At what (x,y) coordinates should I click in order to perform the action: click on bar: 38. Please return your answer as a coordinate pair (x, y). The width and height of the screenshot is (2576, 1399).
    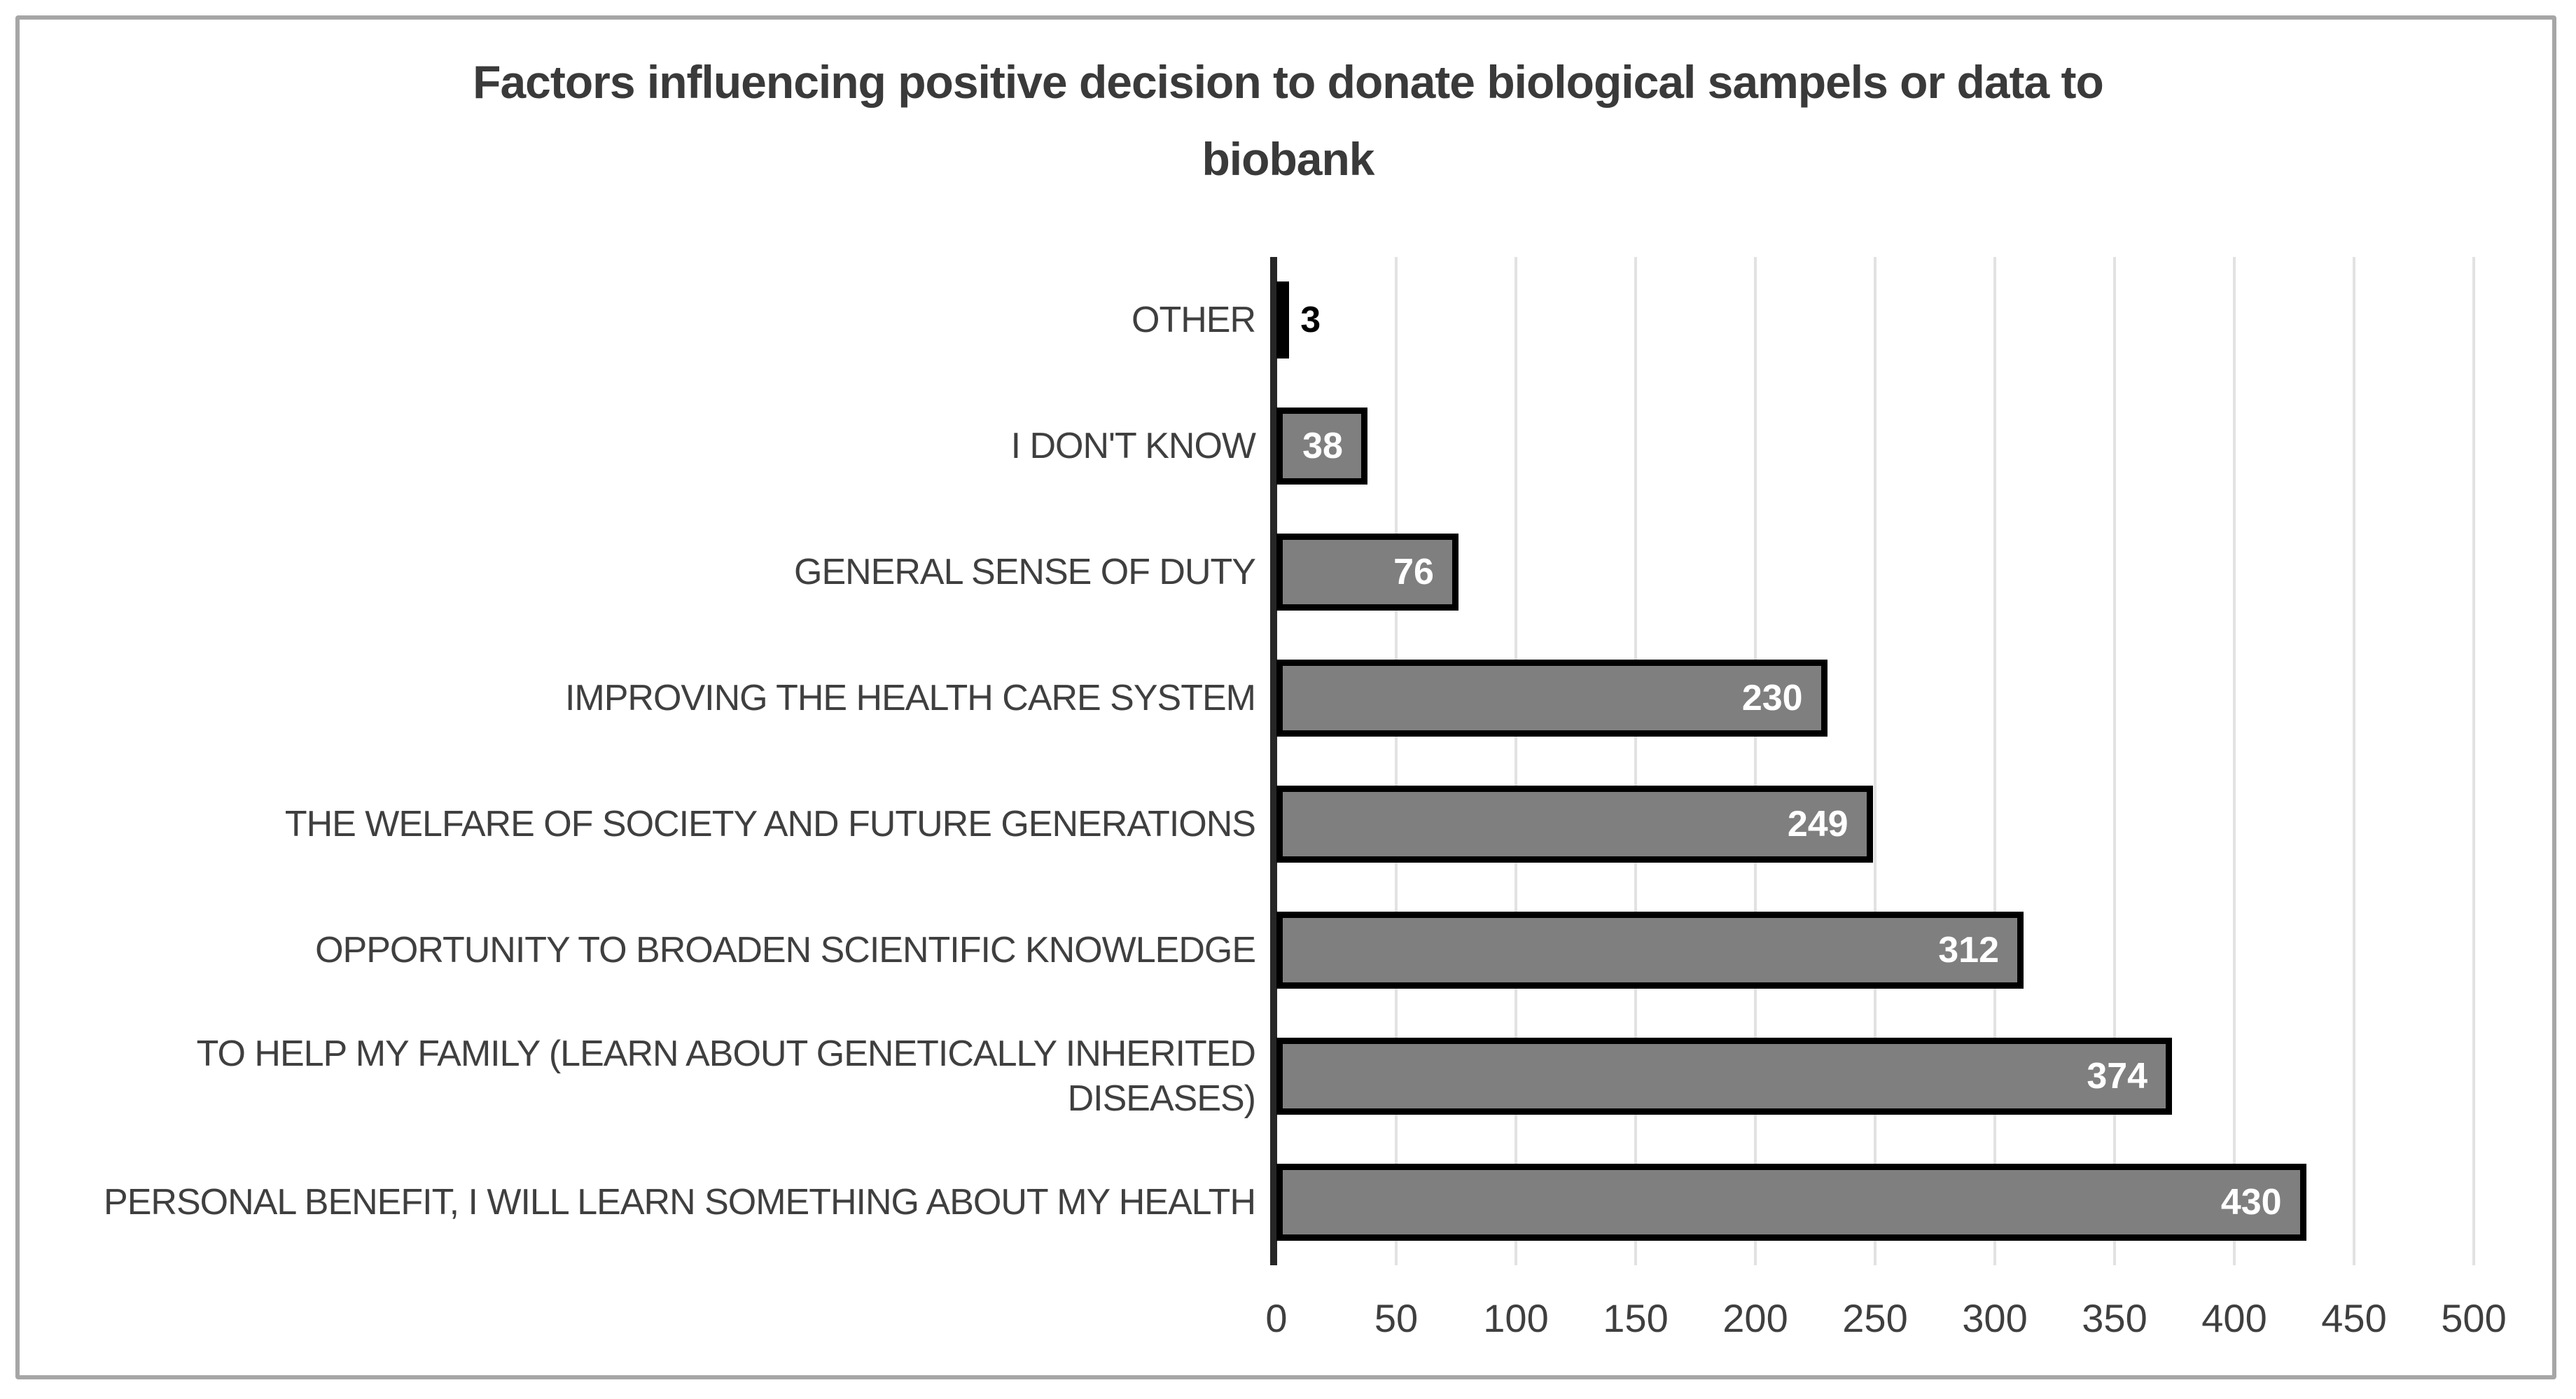
    Looking at the image, I should click on (1321, 447).